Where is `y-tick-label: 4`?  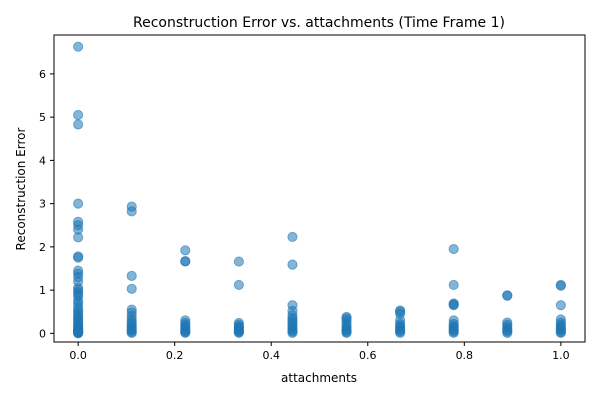
y-tick-label: 4 is located at coordinates (42, 160).